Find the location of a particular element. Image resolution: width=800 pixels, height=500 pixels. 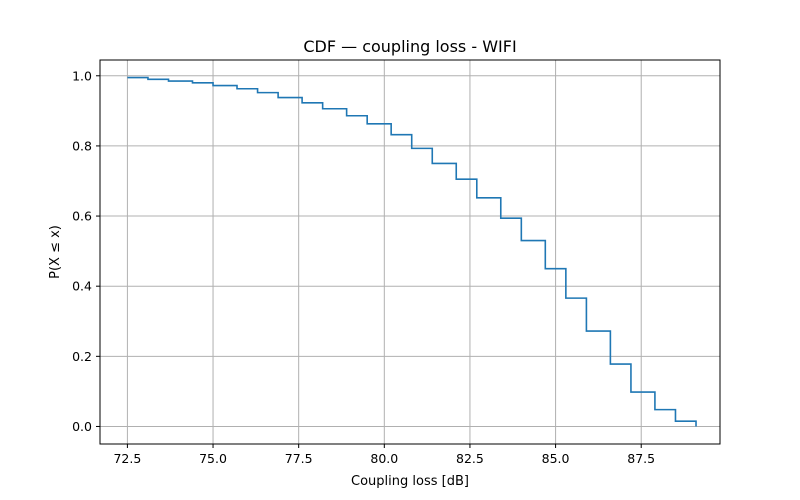

x-tick-label: 75.0 is located at coordinates (213, 458).